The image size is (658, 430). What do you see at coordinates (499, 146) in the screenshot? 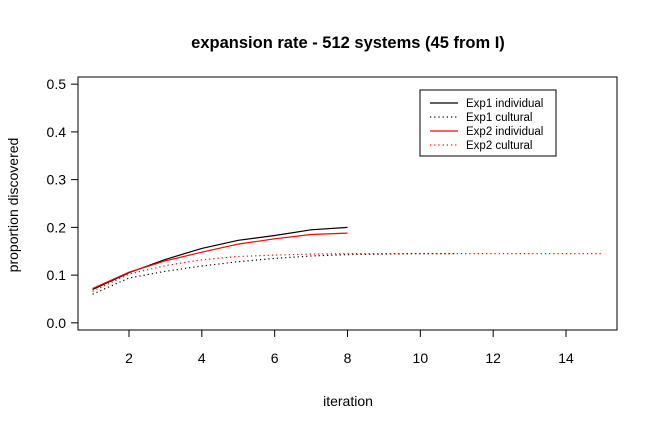
I see `legend-label: Exp2 cultural` at bounding box center [499, 146].